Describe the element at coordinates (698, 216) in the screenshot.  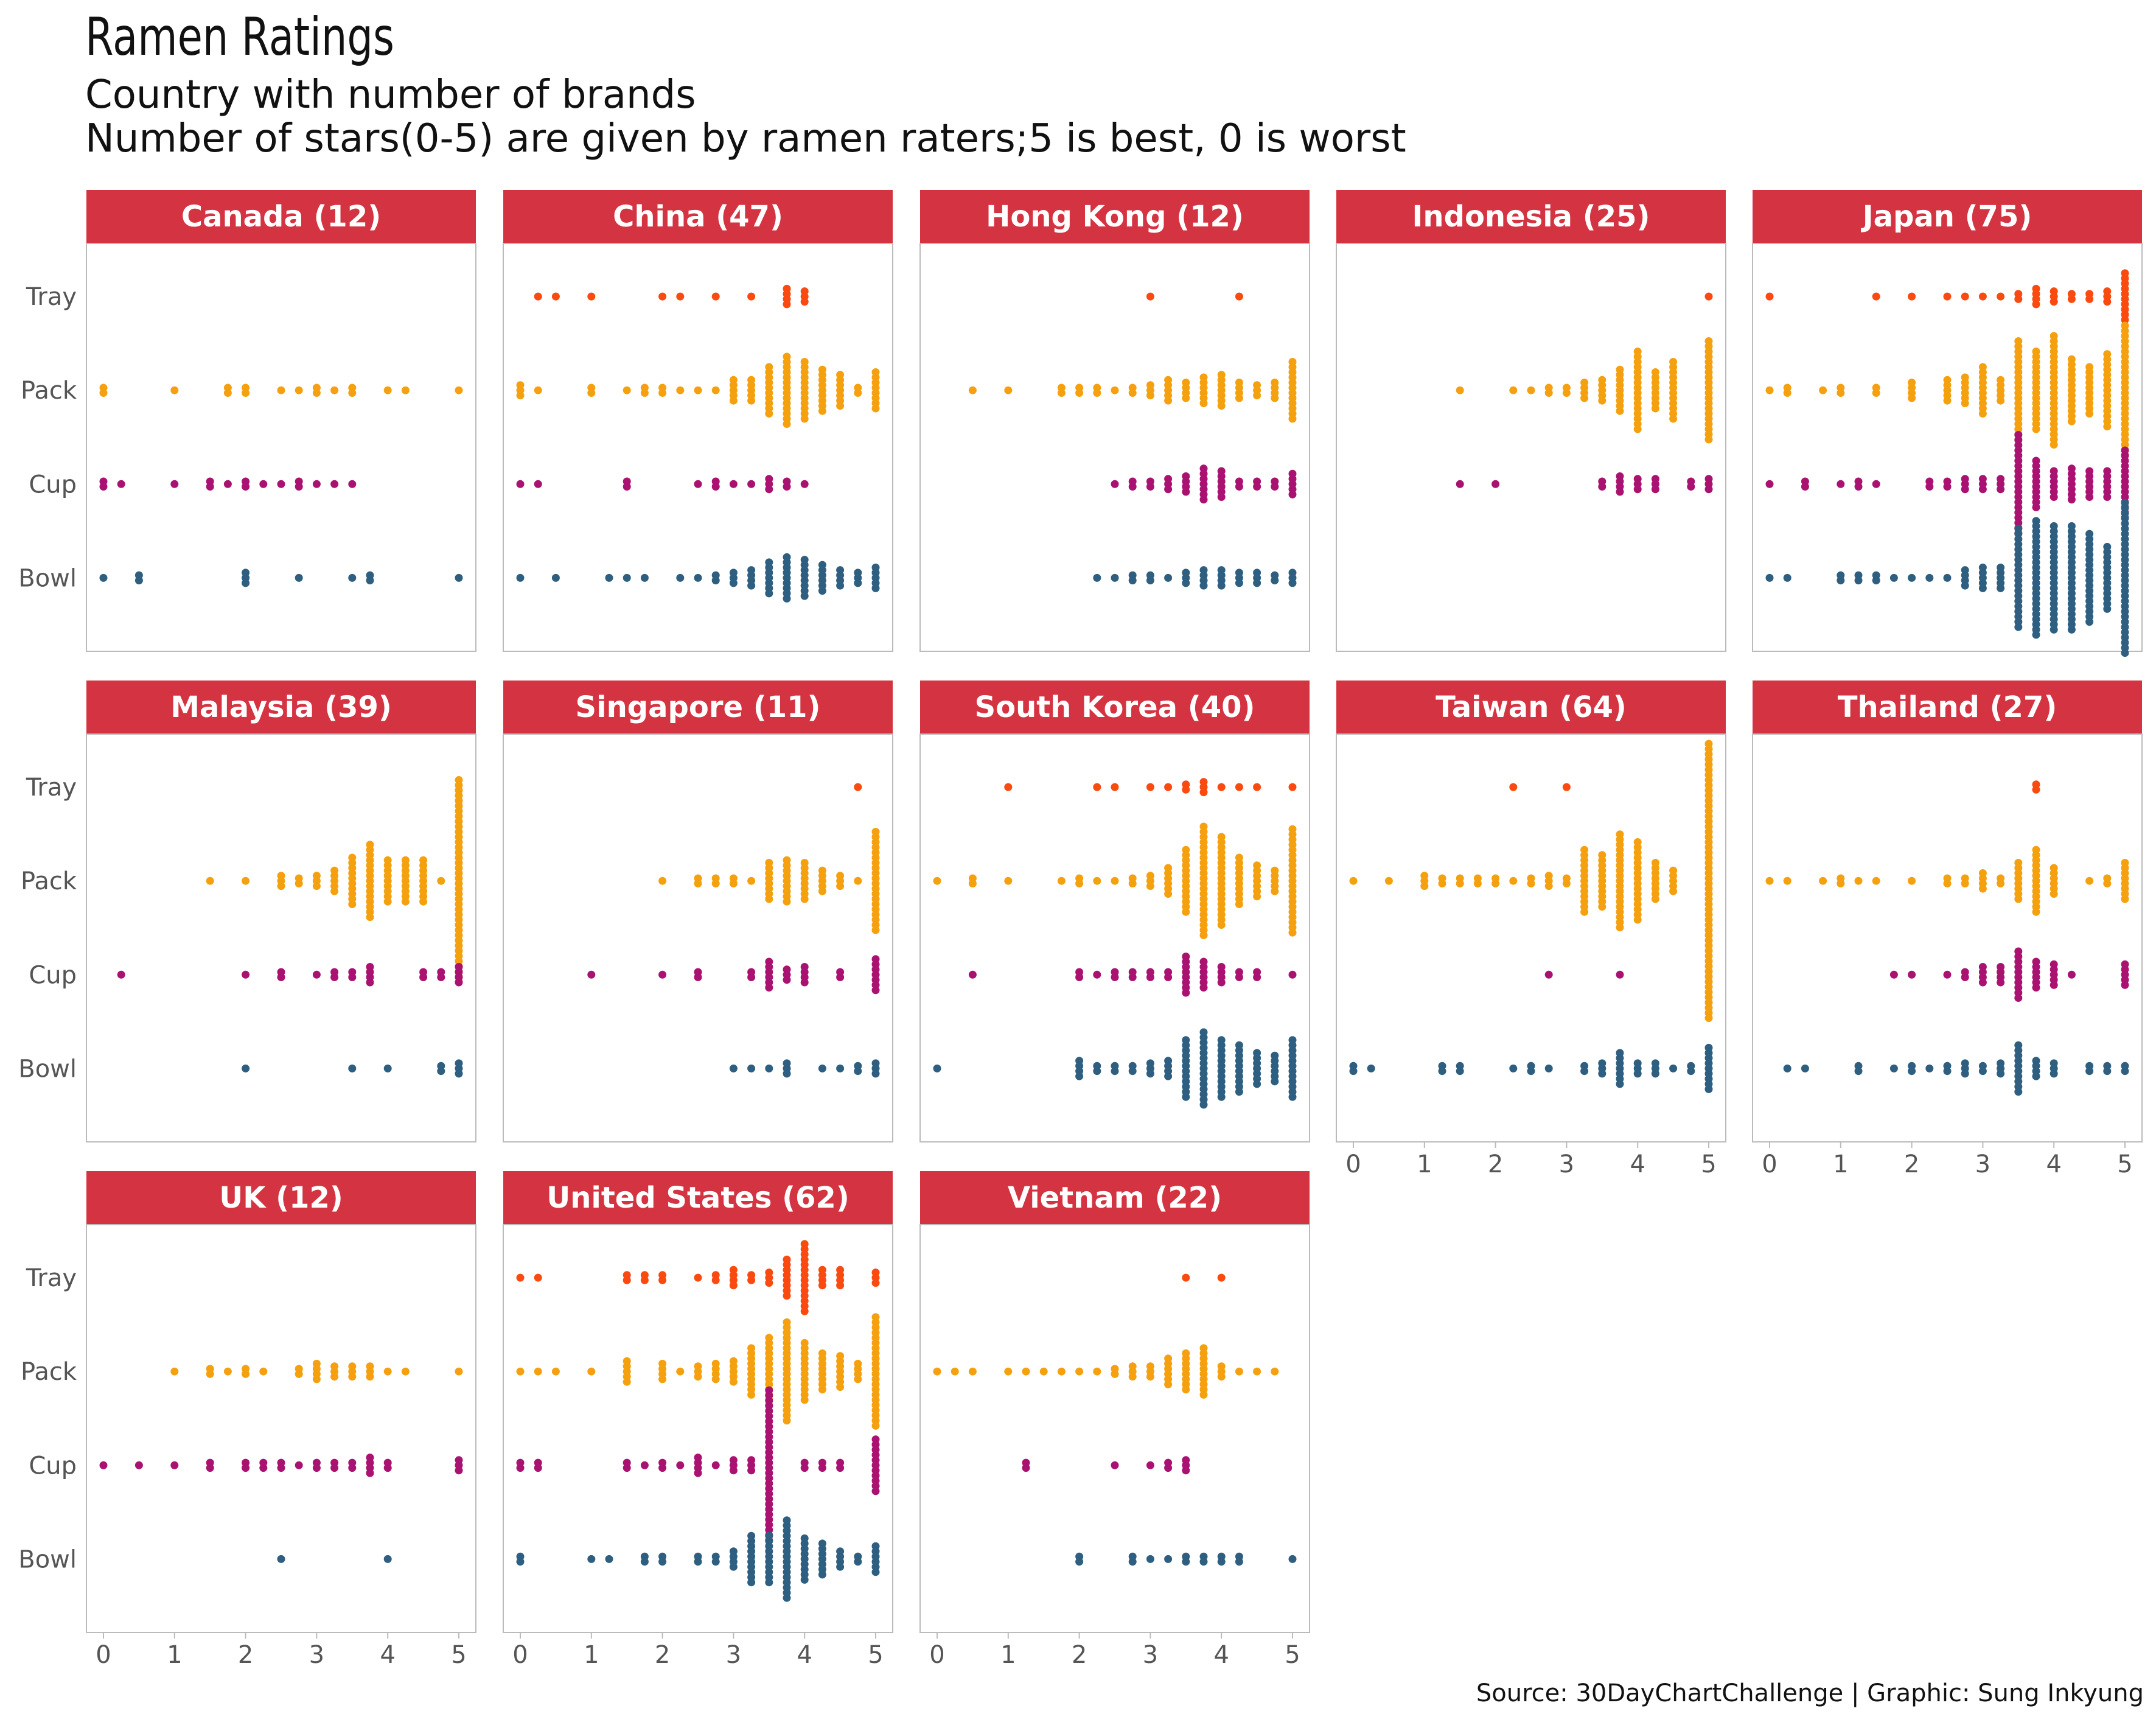
I see `facet-strip` at that location.